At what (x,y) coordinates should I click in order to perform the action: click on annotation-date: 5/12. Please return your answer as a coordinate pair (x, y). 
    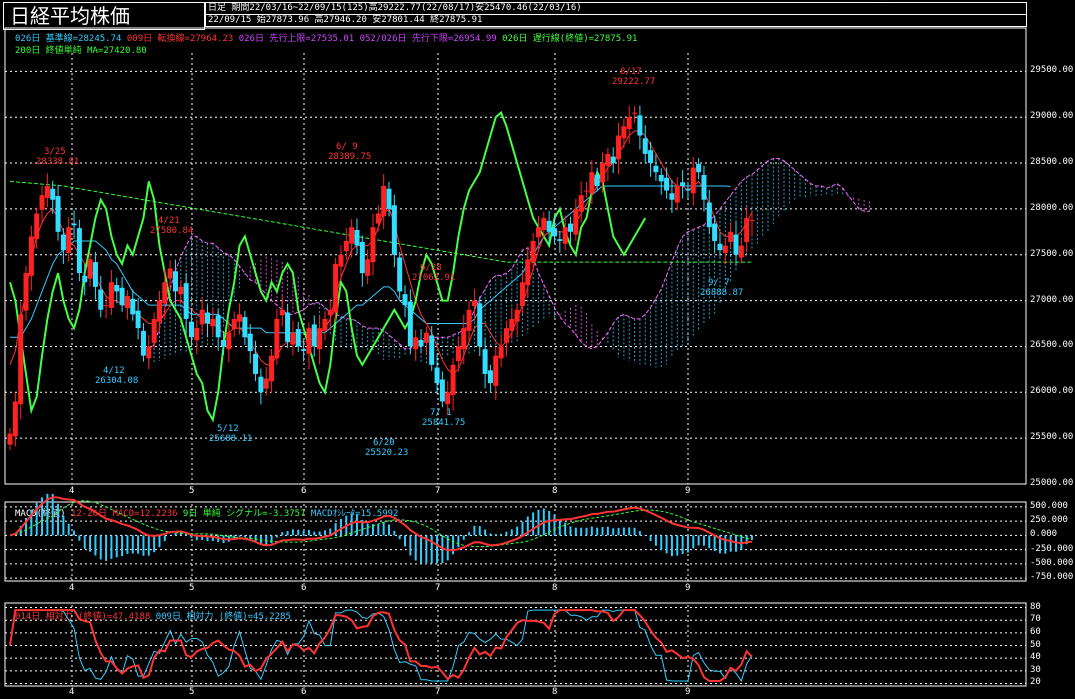
    Looking at the image, I should click on (228, 429).